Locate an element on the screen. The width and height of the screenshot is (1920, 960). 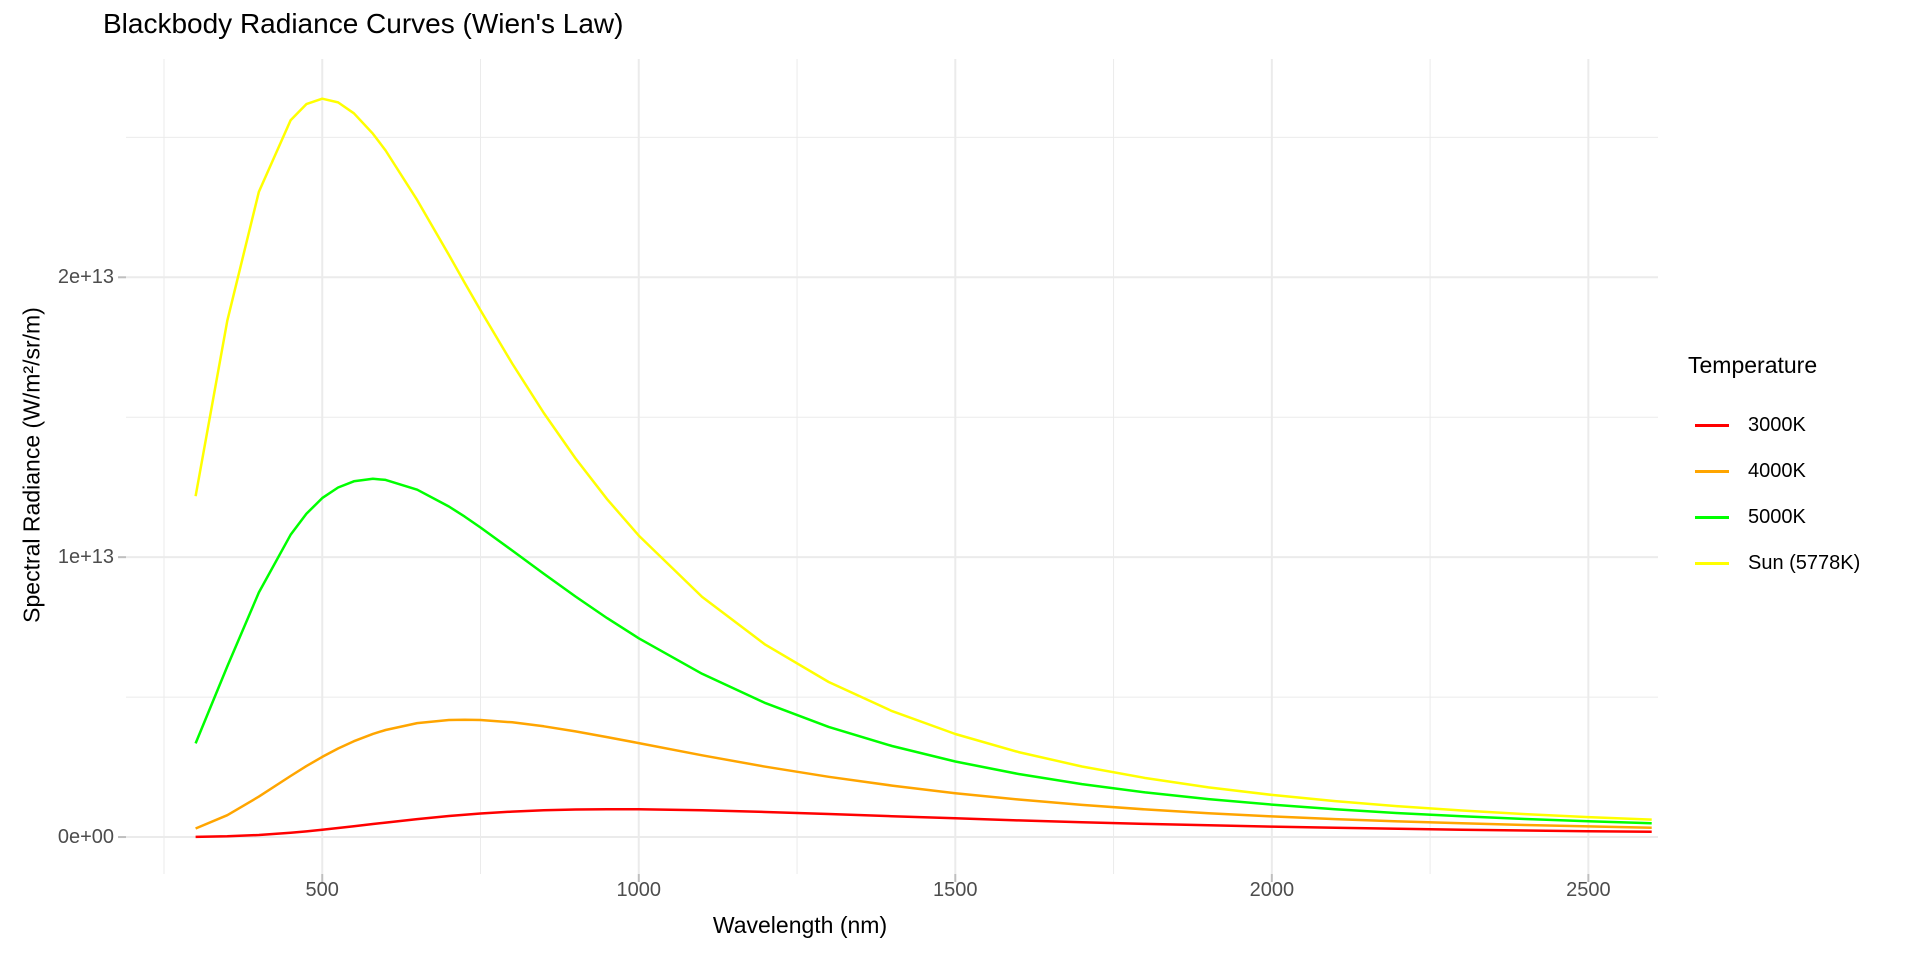
x-tick-label: 2000 is located at coordinates (1272, 890).